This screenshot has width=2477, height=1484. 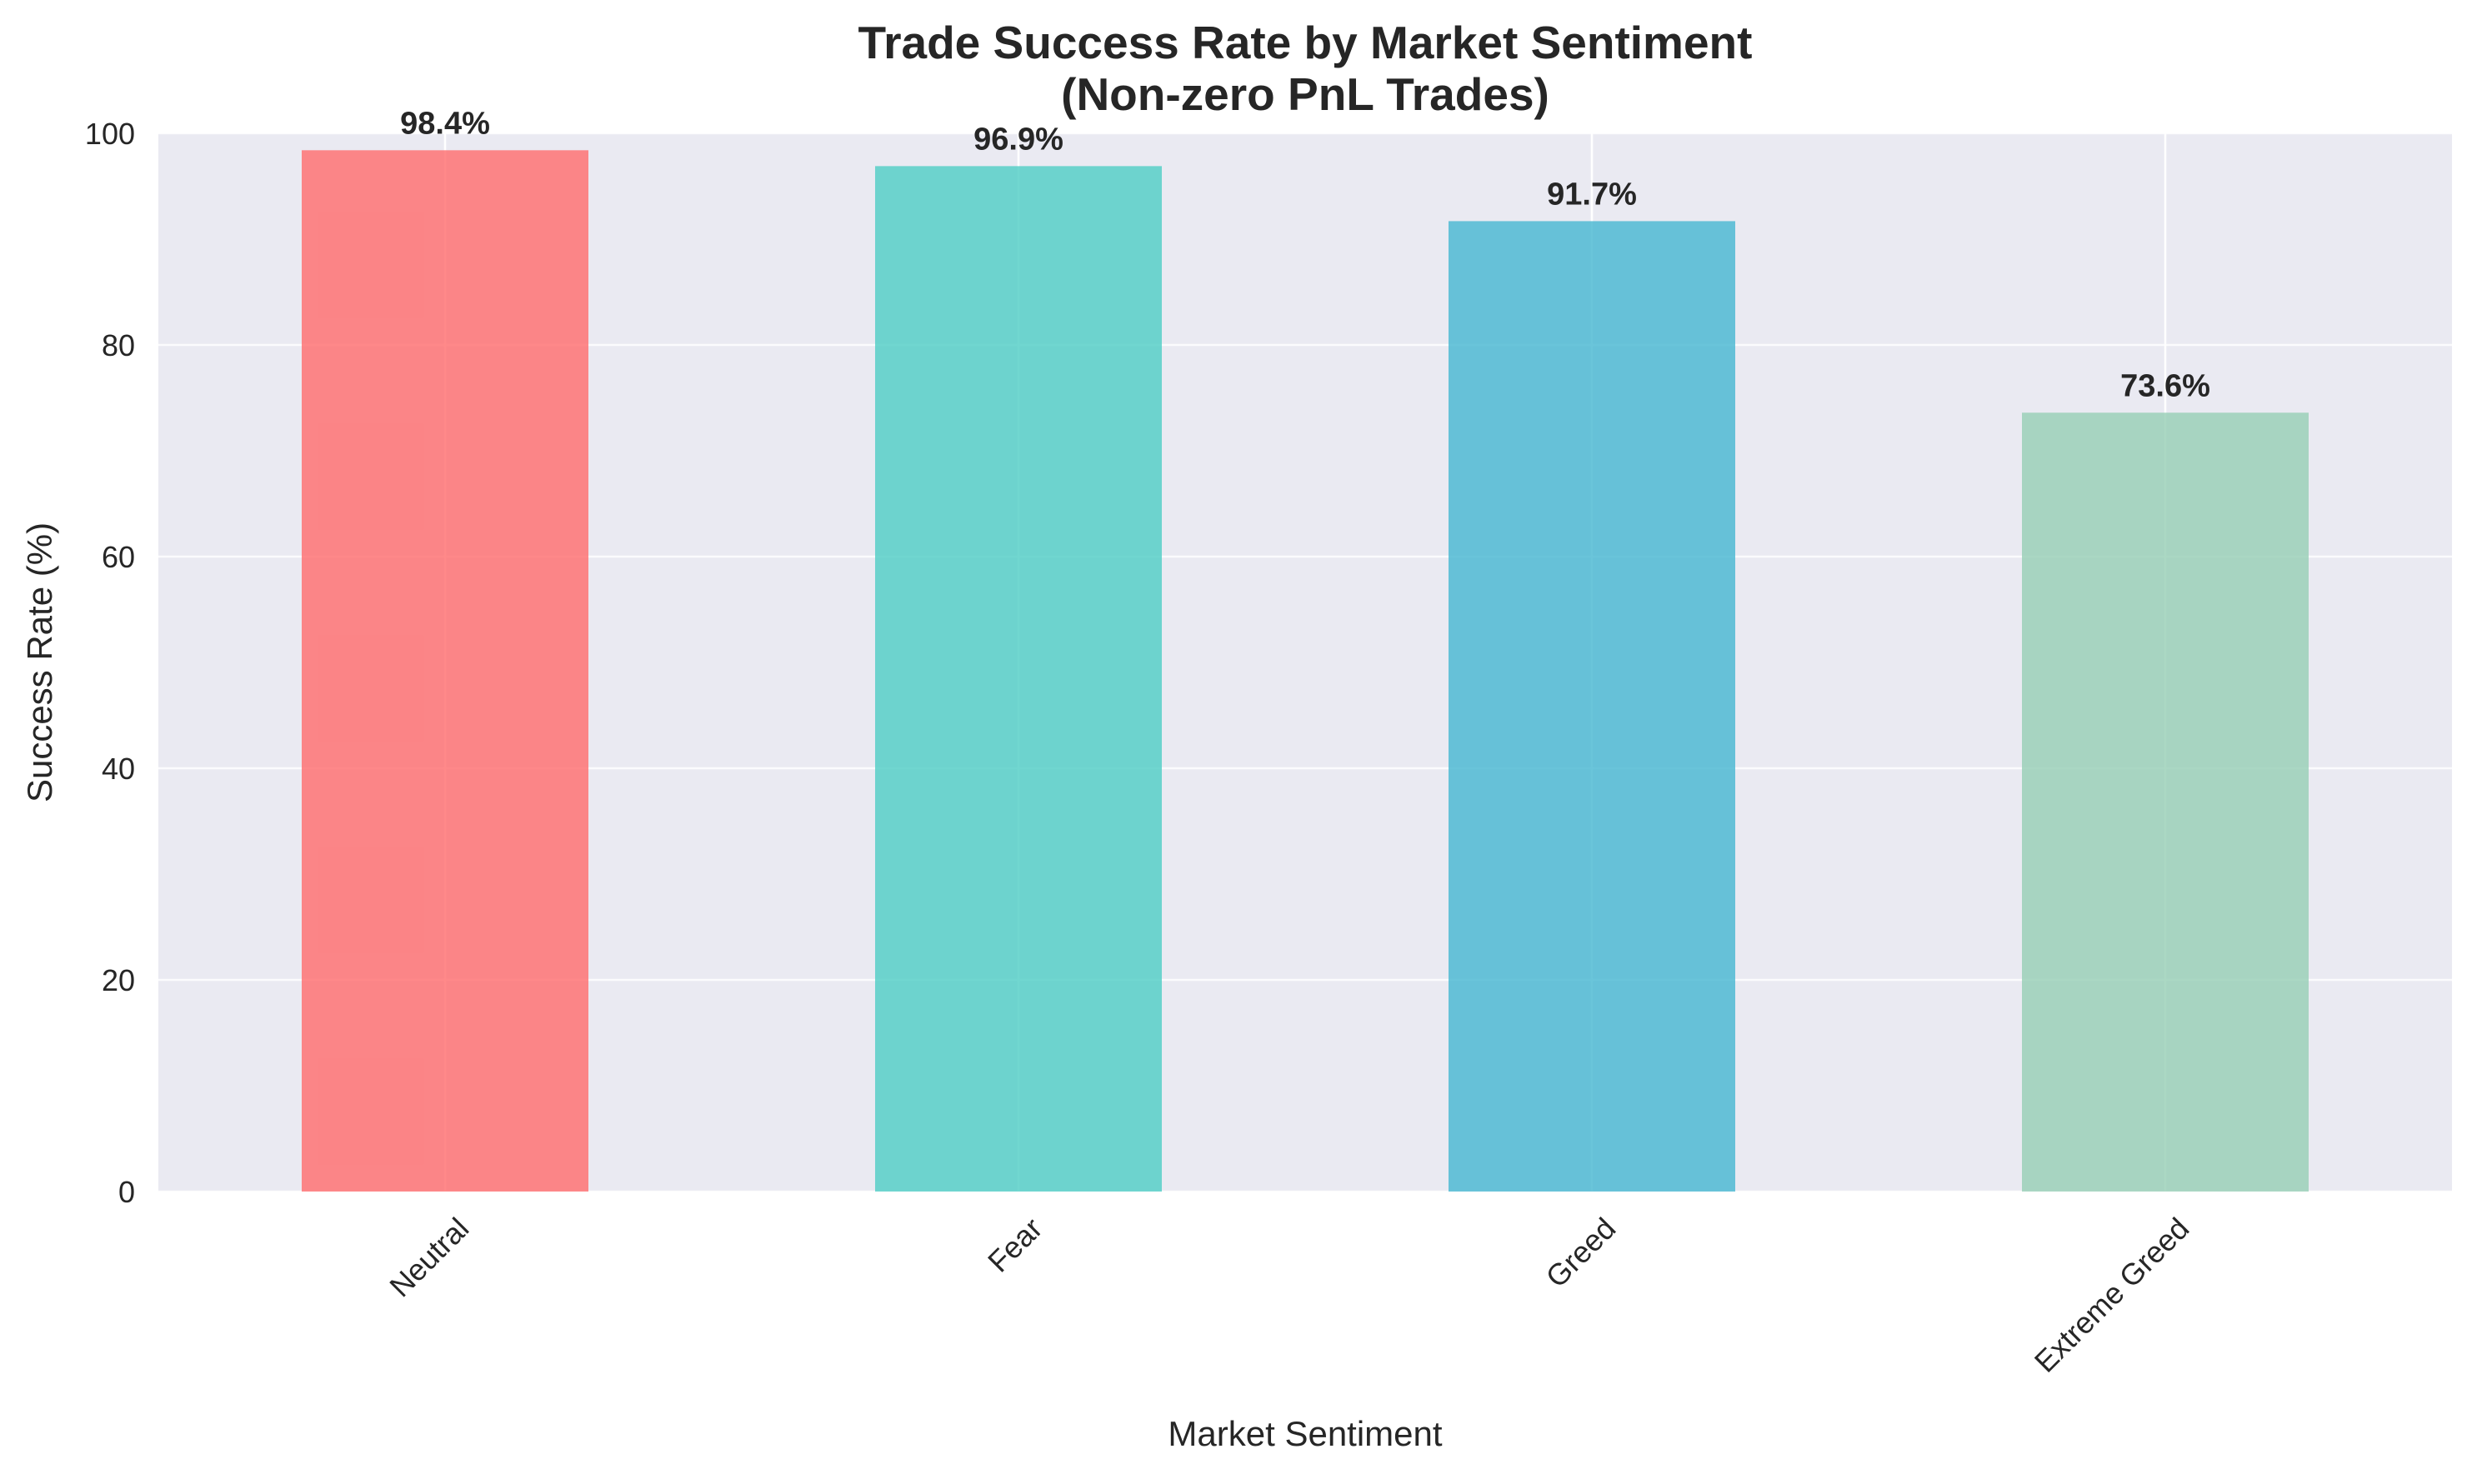 What do you see at coordinates (445, 671) in the screenshot?
I see `bar-neutral` at bounding box center [445, 671].